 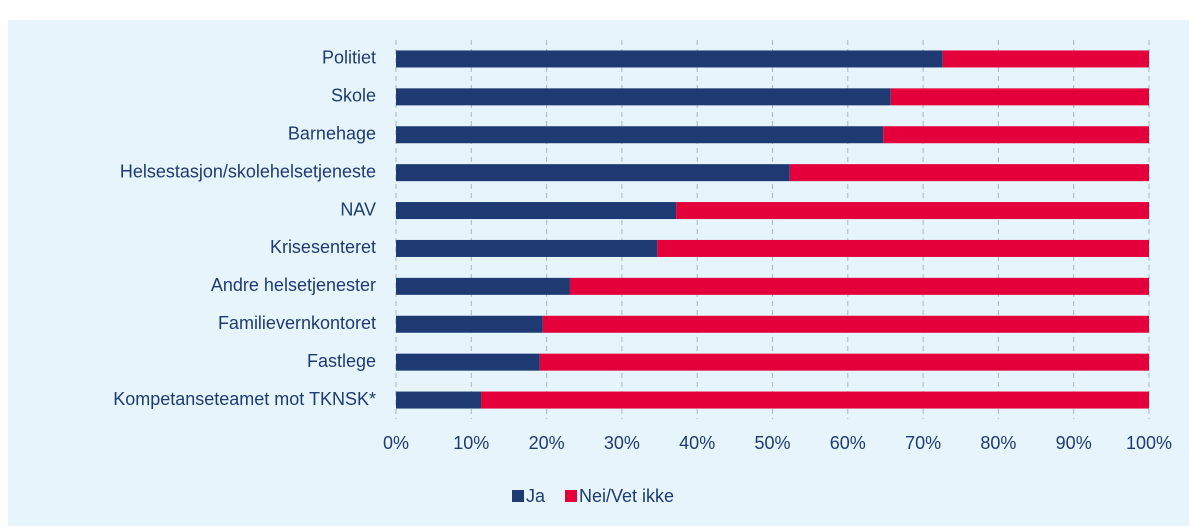 I want to click on x-tick-label: 30%, so click(x=622, y=443).